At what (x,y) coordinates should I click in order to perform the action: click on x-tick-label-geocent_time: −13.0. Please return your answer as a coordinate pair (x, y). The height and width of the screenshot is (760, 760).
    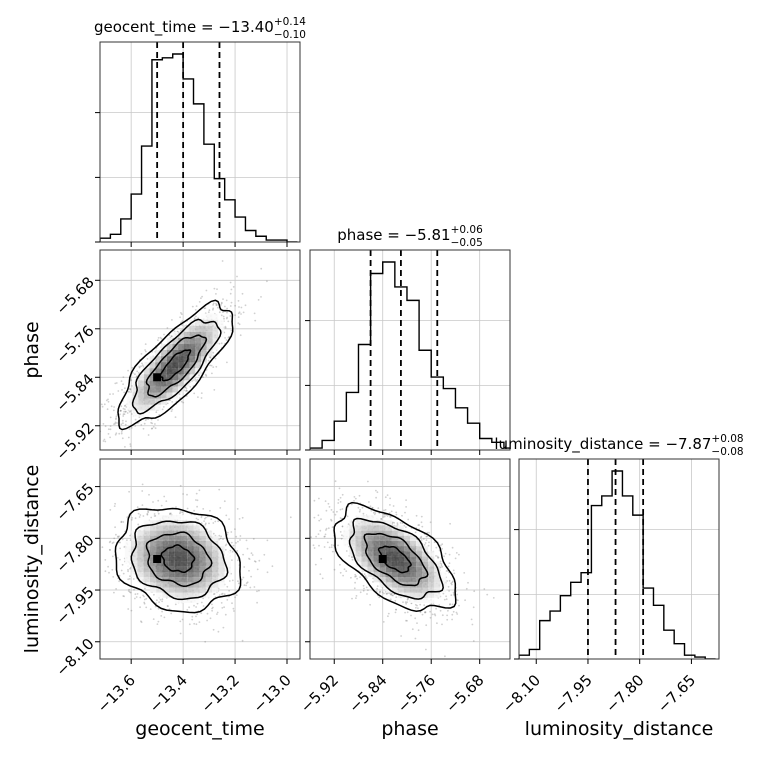
    Looking at the image, I should click on (272, 693).